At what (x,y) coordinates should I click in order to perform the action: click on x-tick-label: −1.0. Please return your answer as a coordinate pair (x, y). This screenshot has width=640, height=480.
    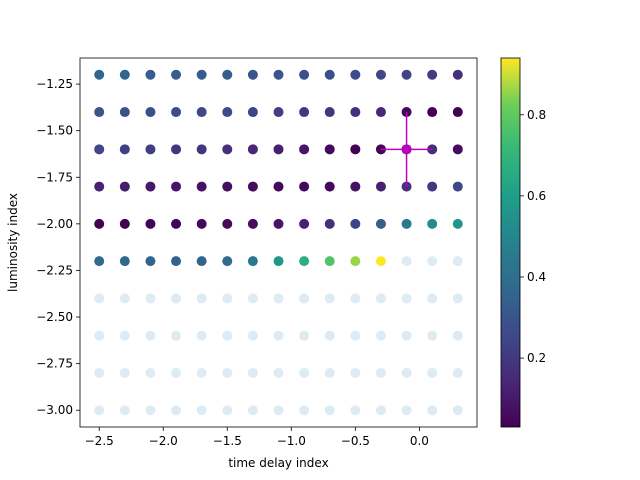
    Looking at the image, I should click on (291, 441).